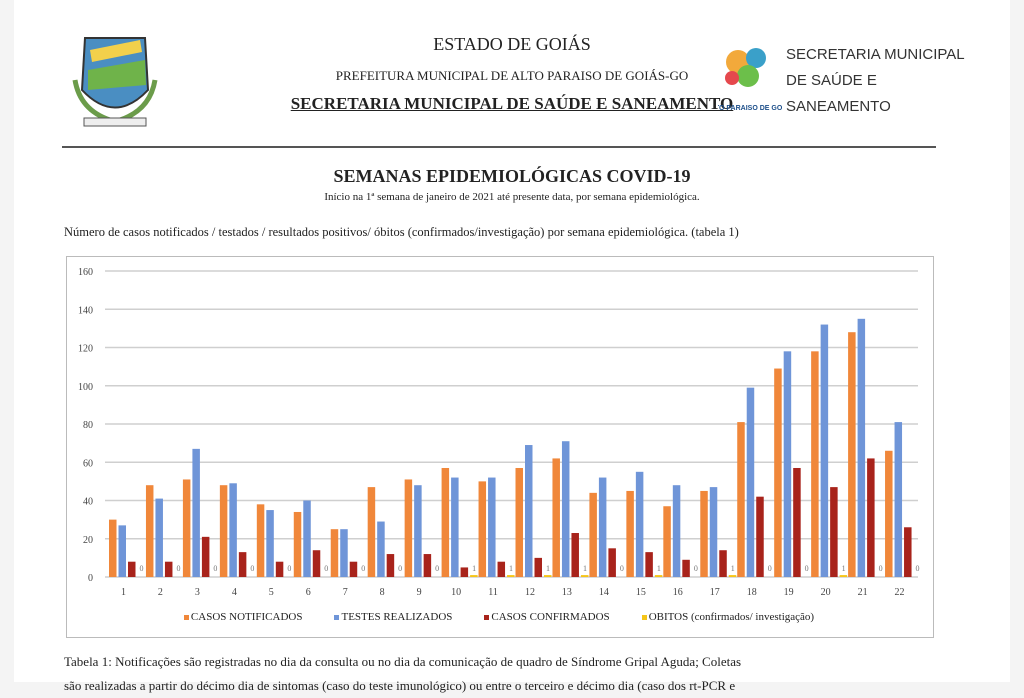 This screenshot has height=698, width=1024. What do you see at coordinates (512, 176) in the screenshot?
I see `document-title: SEMANAS EPIDEMIOLÓGICAS COVID-19` at bounding box center [512, 176].